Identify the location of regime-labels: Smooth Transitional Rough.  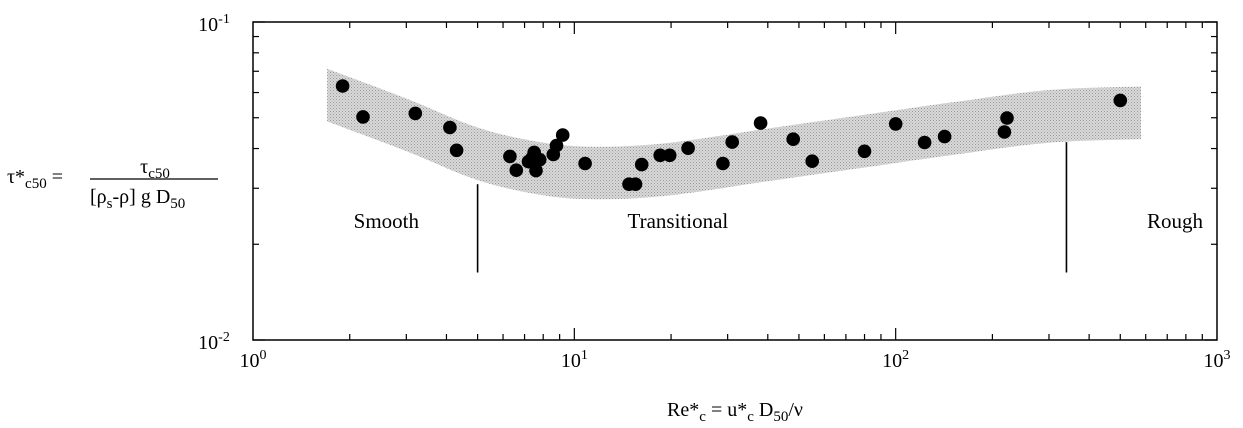
(779, 221).